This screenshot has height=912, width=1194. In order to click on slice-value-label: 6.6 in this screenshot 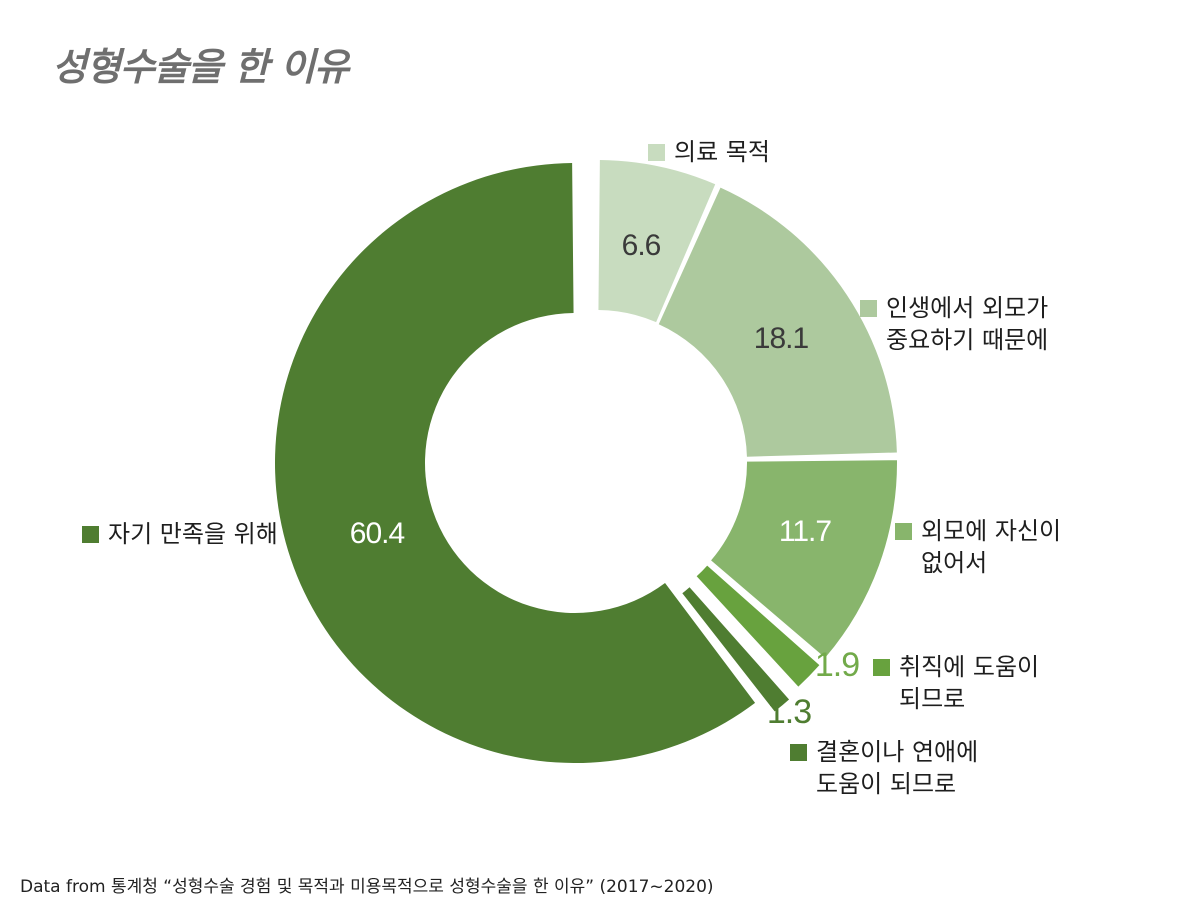, I will do `click(641, 245)`.